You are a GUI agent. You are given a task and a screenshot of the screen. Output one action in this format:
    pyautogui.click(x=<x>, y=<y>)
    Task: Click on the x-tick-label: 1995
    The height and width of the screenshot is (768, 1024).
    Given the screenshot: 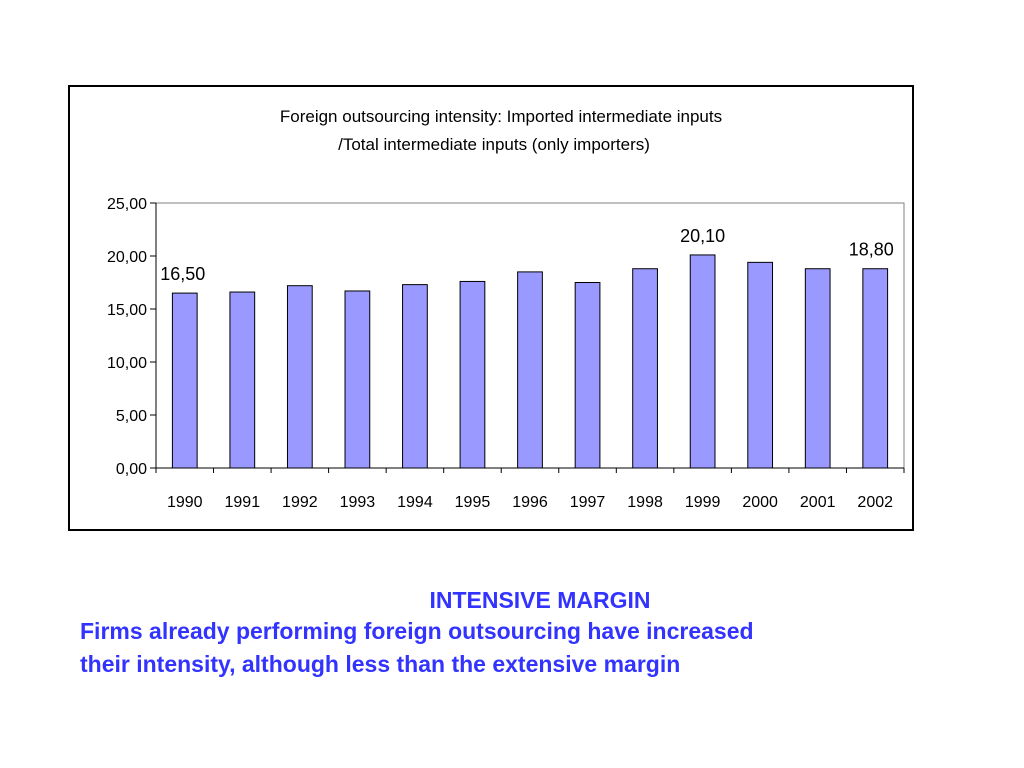 What is the action you would take?
    pyautogui.click(x=473, y=502)
    